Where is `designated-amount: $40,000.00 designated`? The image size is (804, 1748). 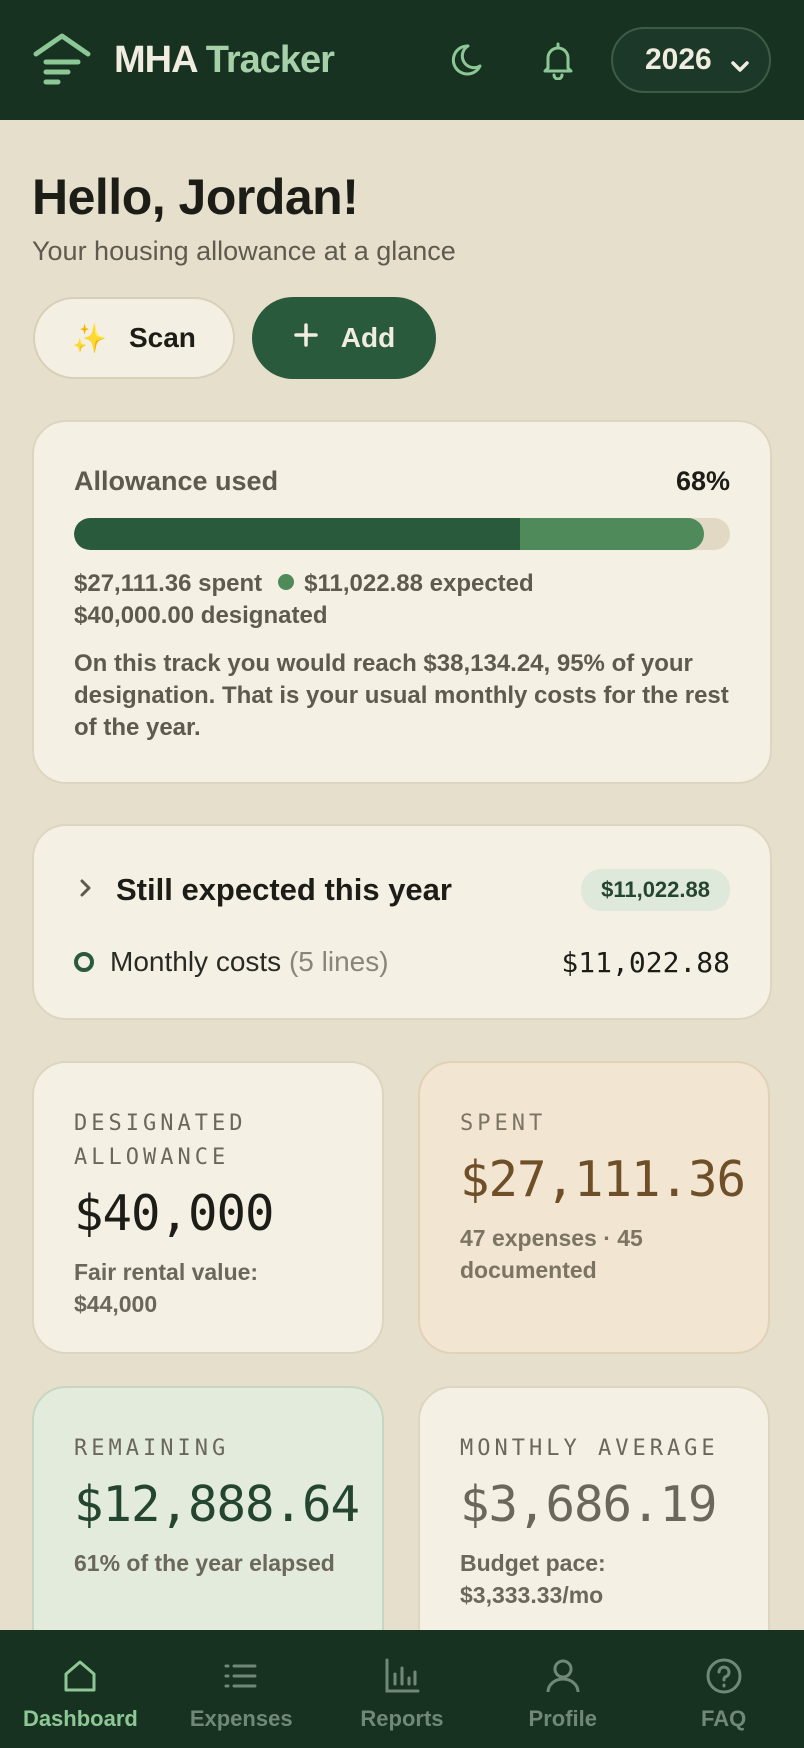 designated-amount: $40,000.00 designated is located at coordinates (201, 615).